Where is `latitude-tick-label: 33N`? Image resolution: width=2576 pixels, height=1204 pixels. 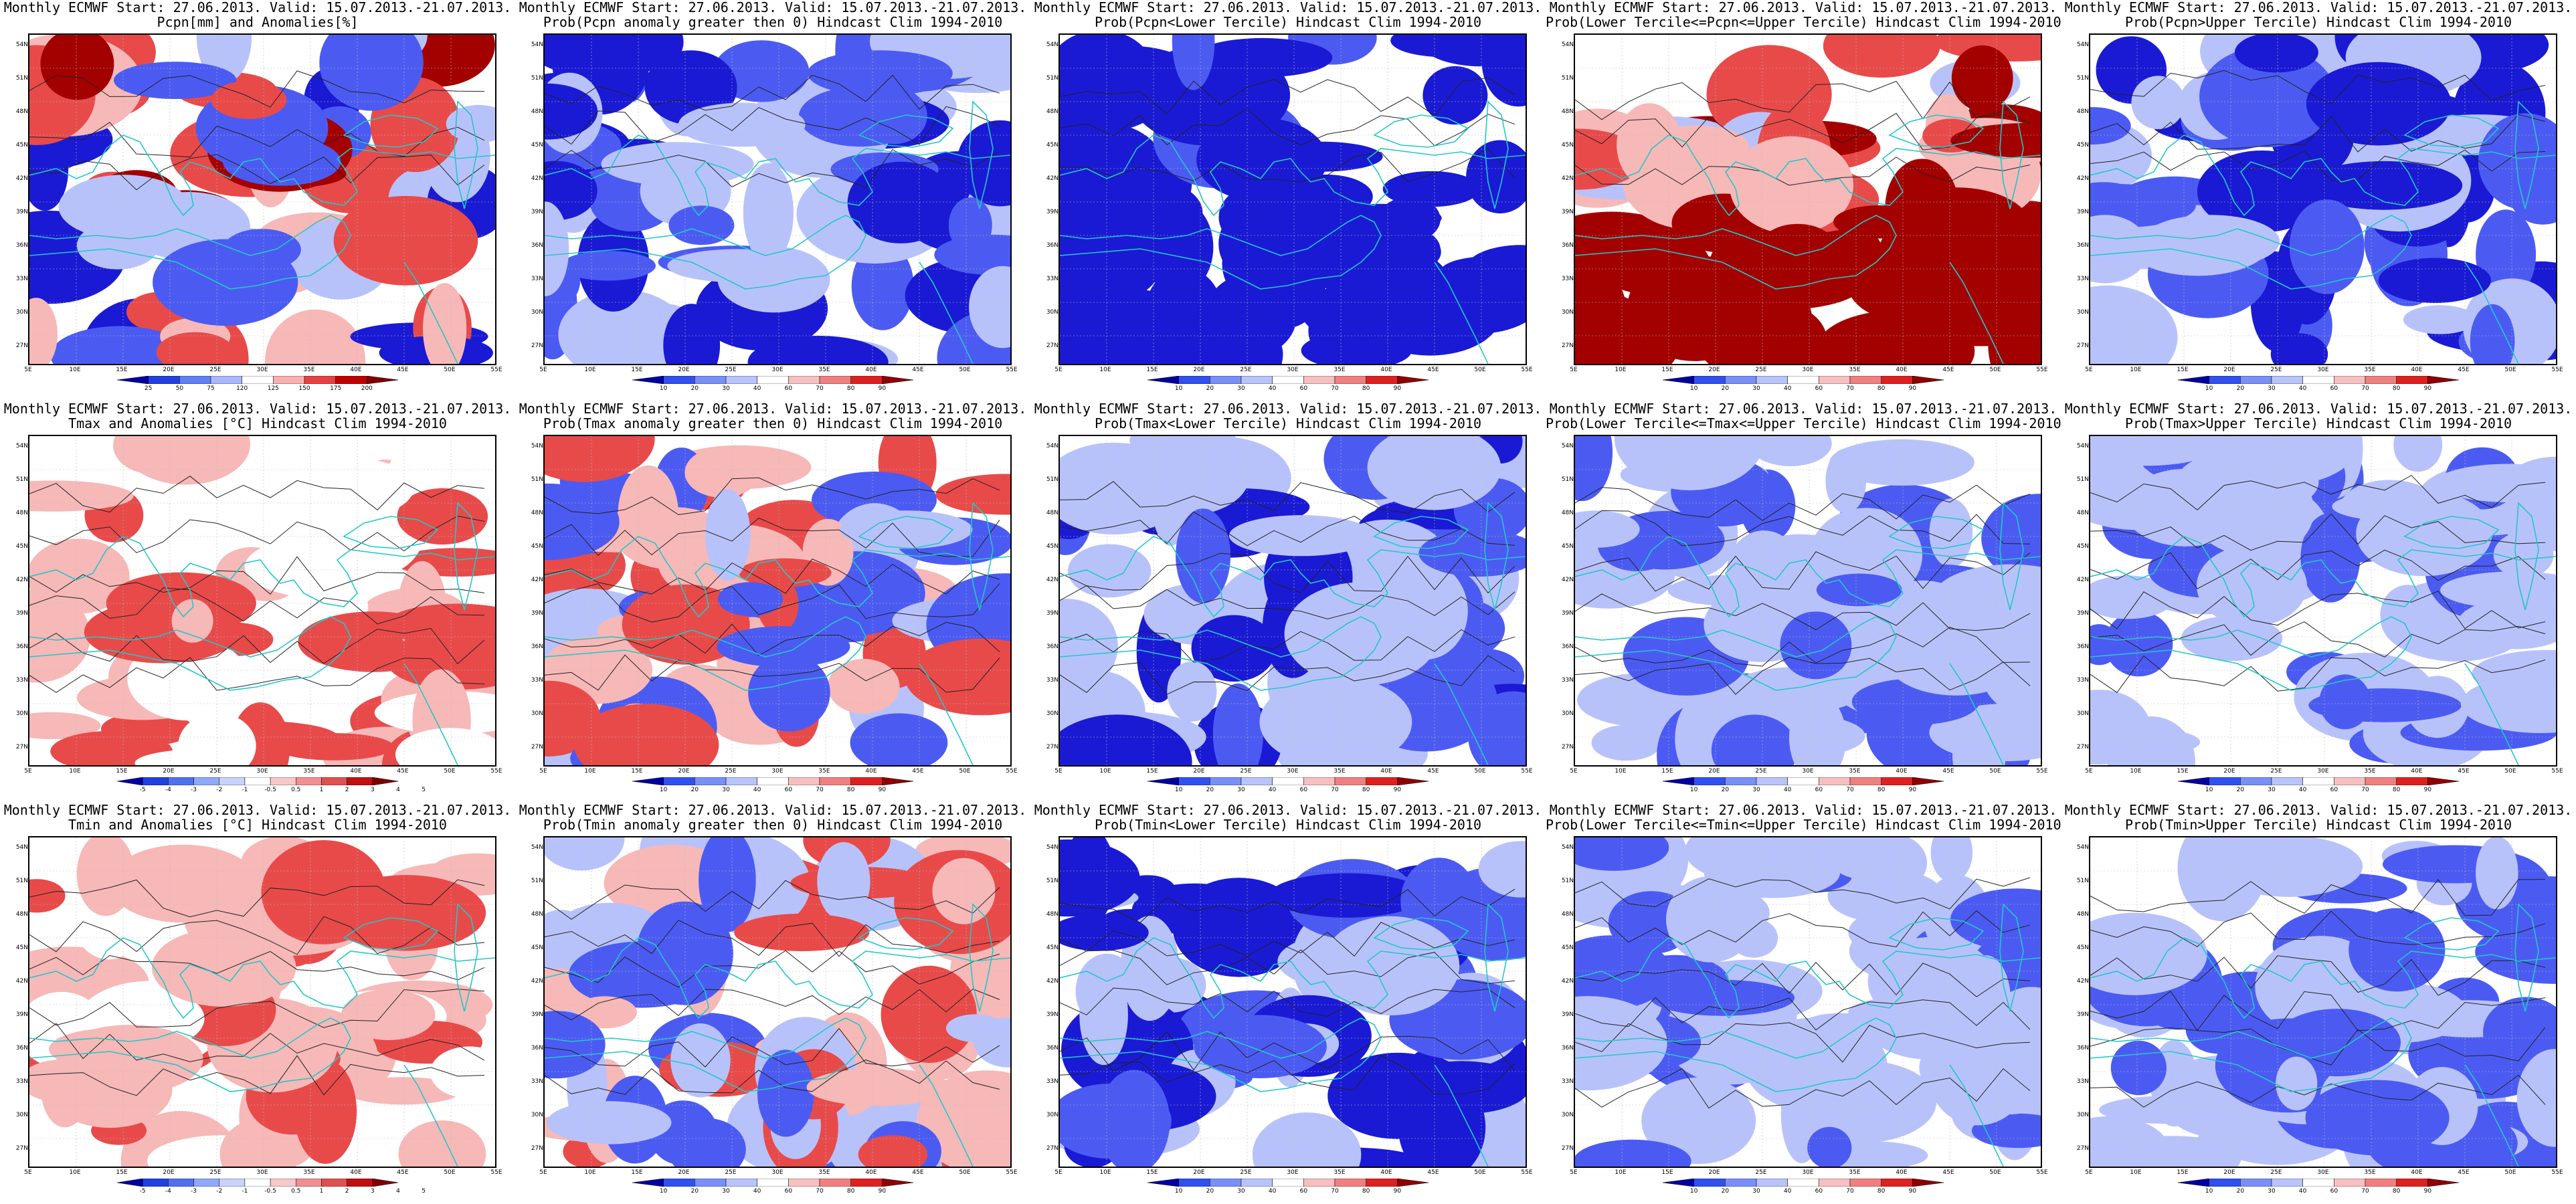 latitude-tick-label: 33N is located at coordinates (1567, 680).